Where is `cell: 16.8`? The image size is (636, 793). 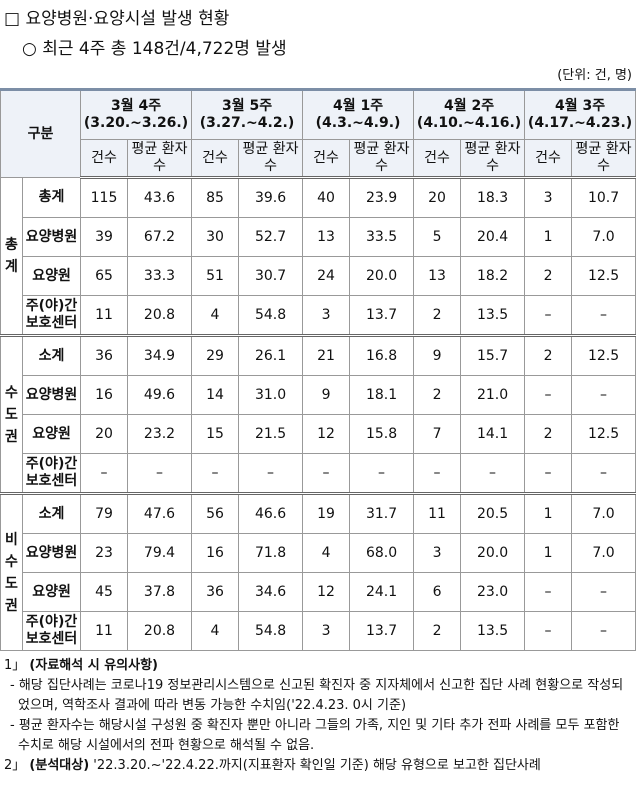
cell: 16.8 is located at coordinates (382, 355).